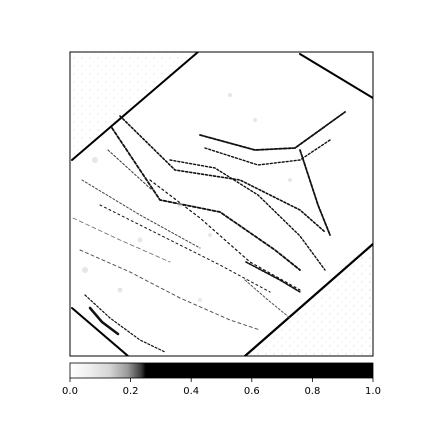  Describe the element at coordinates (191, 391) in the screenshot. I see `colorbar-tick-label: 0.4` at that location.